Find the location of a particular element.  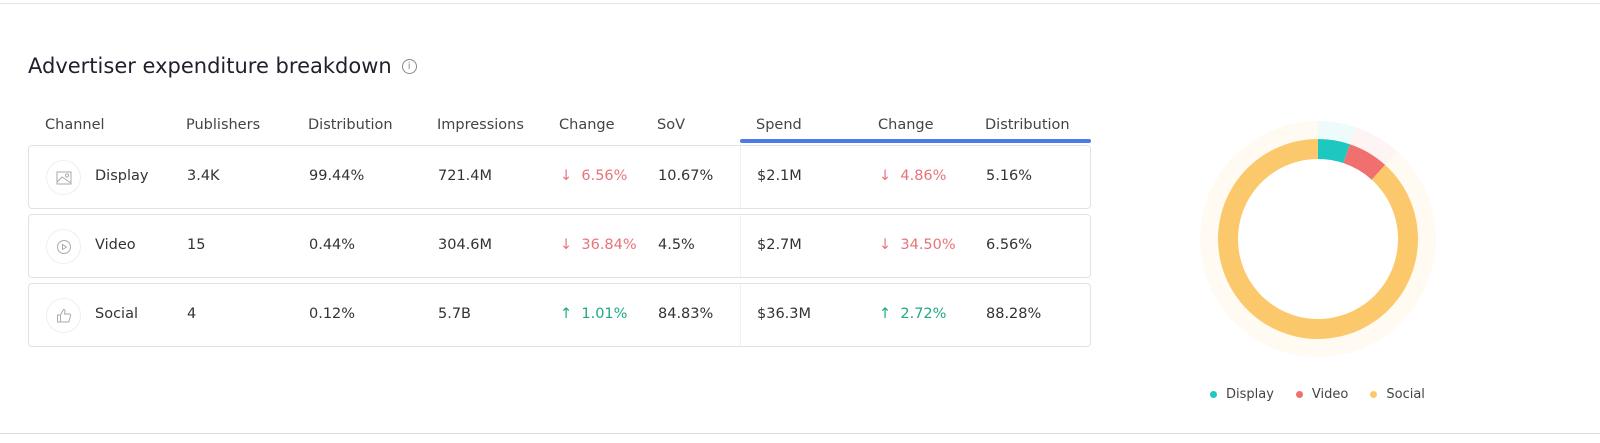

publishers: 15 is located at coordinates (196, 245).